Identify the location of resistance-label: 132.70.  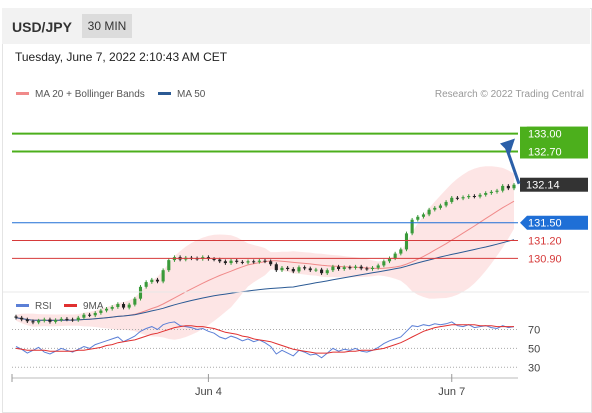
(545, 152).